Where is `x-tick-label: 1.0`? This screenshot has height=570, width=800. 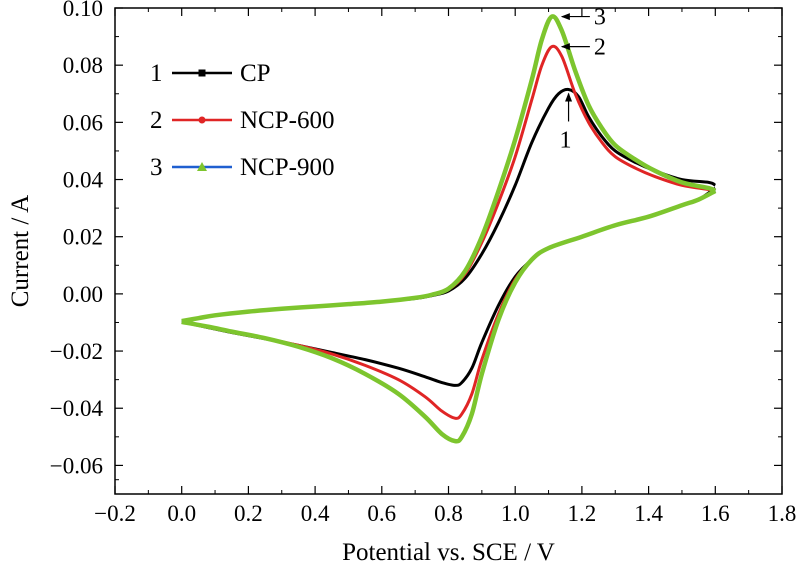
x-tick-label: 1.0 is located at coordinates (515, 513).